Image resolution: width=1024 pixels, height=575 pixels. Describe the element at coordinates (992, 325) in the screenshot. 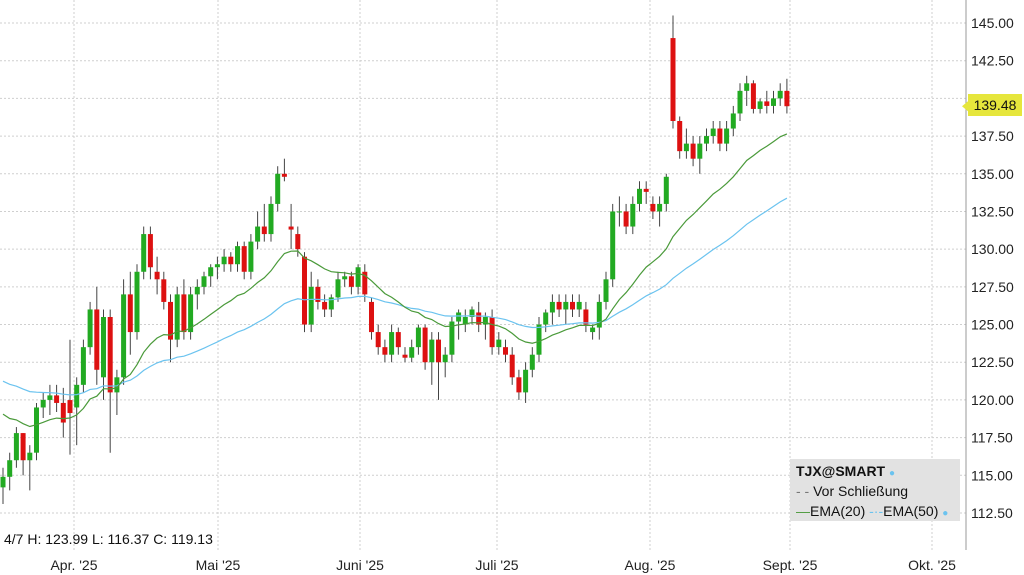

I see `y-tick-label: 125.00` at that location.